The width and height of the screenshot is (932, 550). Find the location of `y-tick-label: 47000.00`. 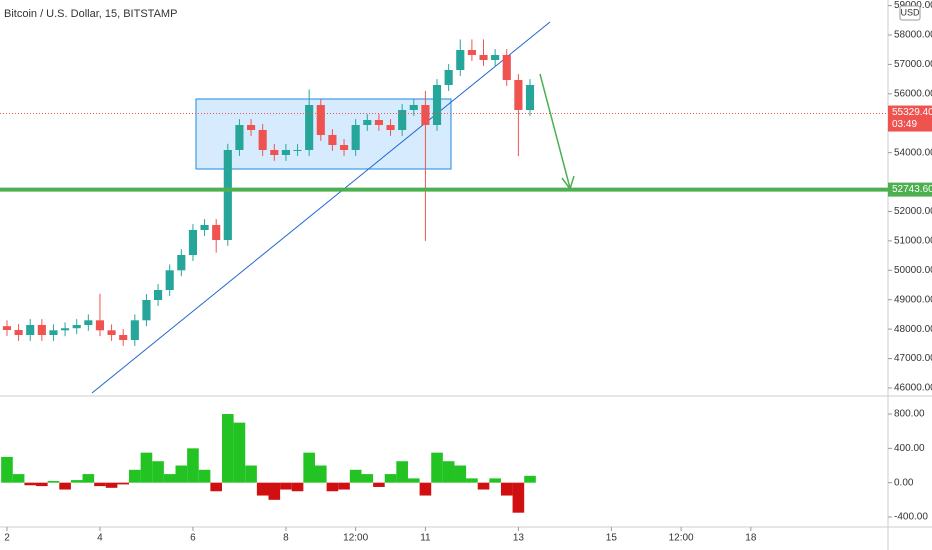

y-tick-label: 47000.00 is located at coordinates (913, 358).